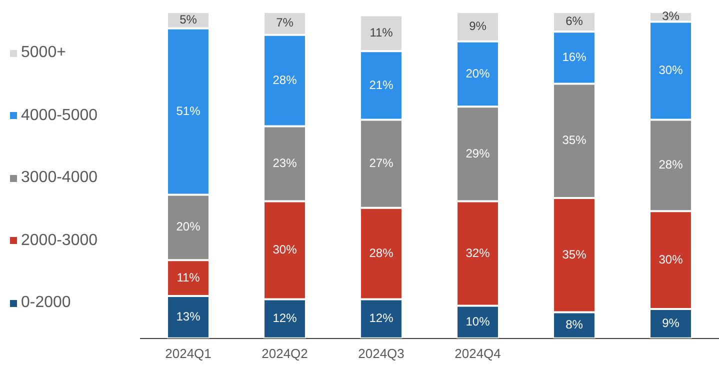  Describe the element at coordinates (381, 85) in the screenshot. I see `data-label: 21%` at that location.